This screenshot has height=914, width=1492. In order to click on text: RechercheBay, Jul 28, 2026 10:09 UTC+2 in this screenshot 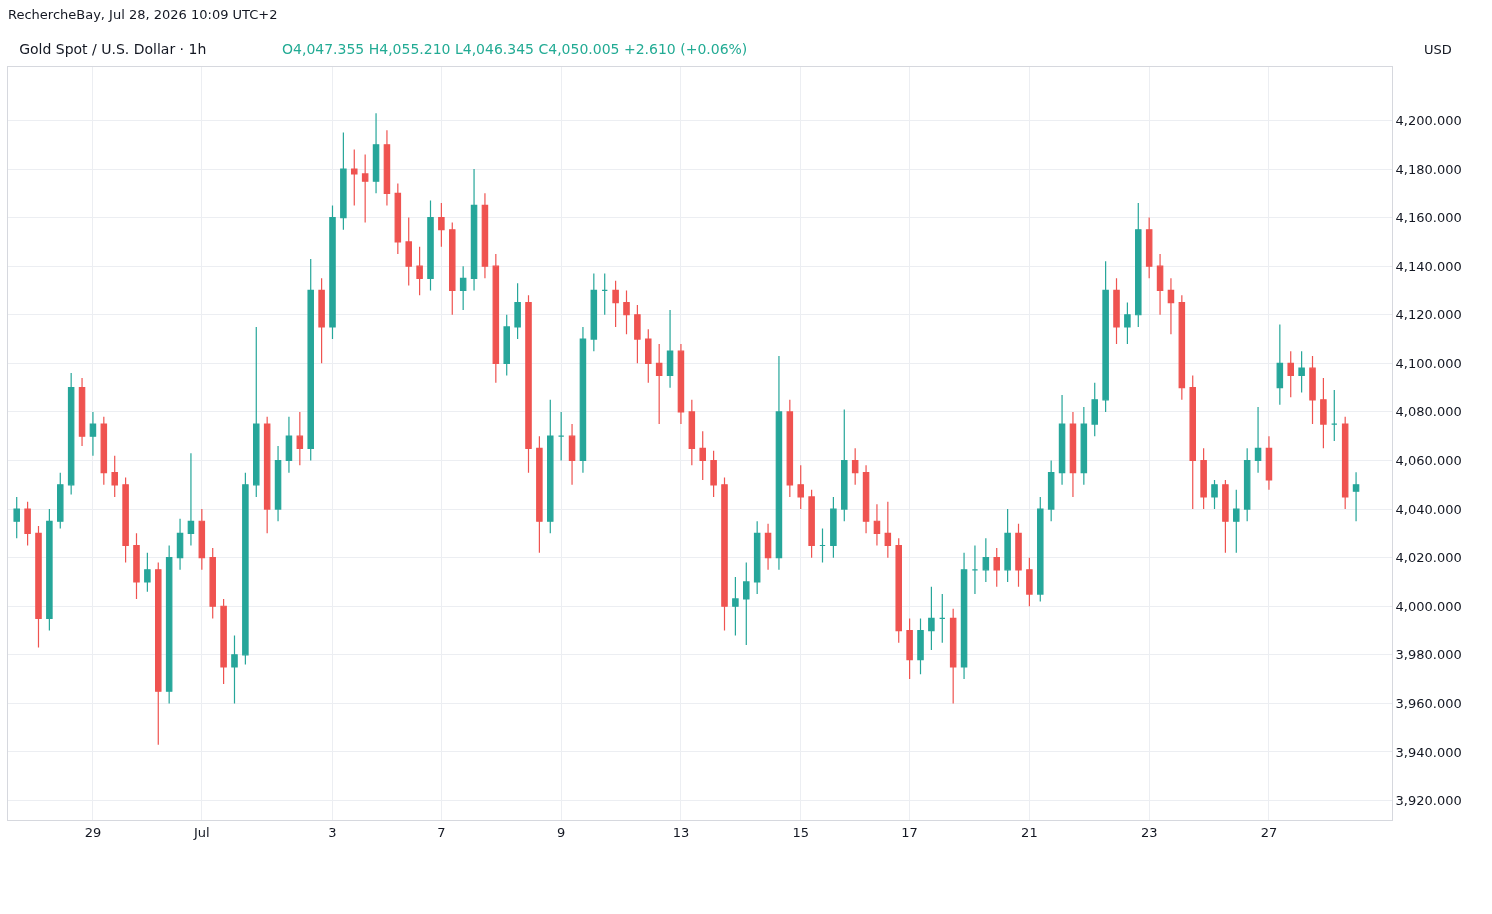, I will do `click(143, 14)`.